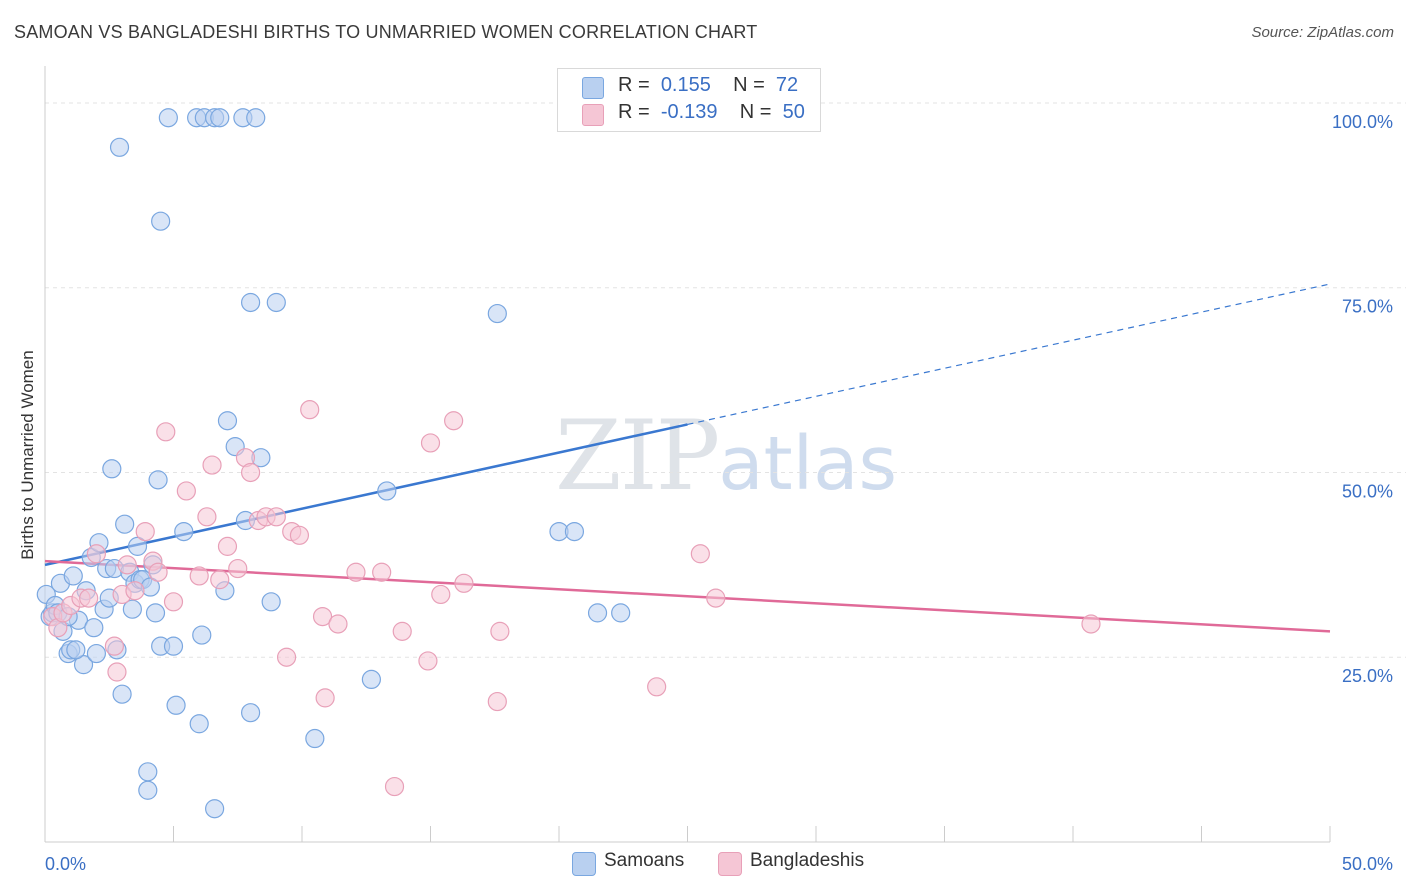 The image size is (1406, 892). I want to click on bottom-legend-swatch-samoans, so click(584, 864).